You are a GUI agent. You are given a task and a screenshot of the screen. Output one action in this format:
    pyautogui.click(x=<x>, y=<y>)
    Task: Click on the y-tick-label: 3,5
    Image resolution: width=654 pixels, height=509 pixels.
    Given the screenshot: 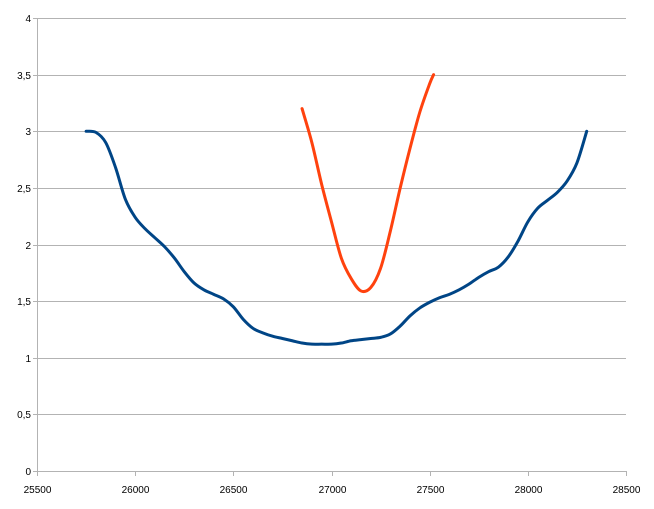 What is the action you would take?
    pyautogui.click(x=24, y=76)
    